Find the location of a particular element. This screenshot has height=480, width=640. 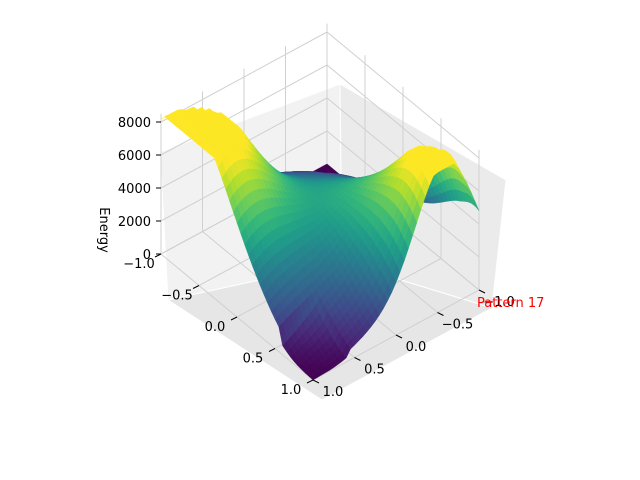

y-tick-label: 0.5 is located at coordinates (374, 370).